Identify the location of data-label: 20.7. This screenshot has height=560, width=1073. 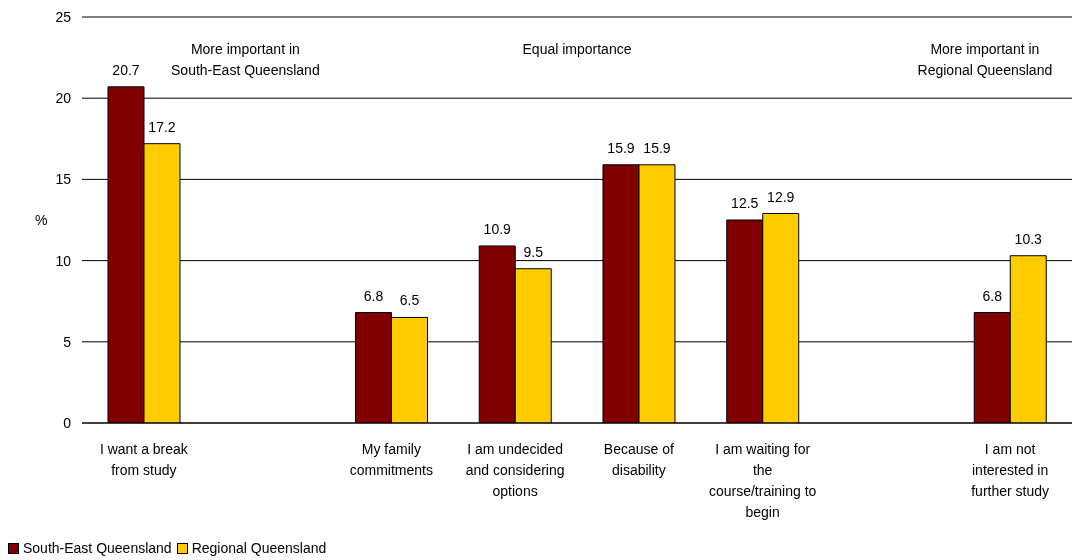
(126, 69).